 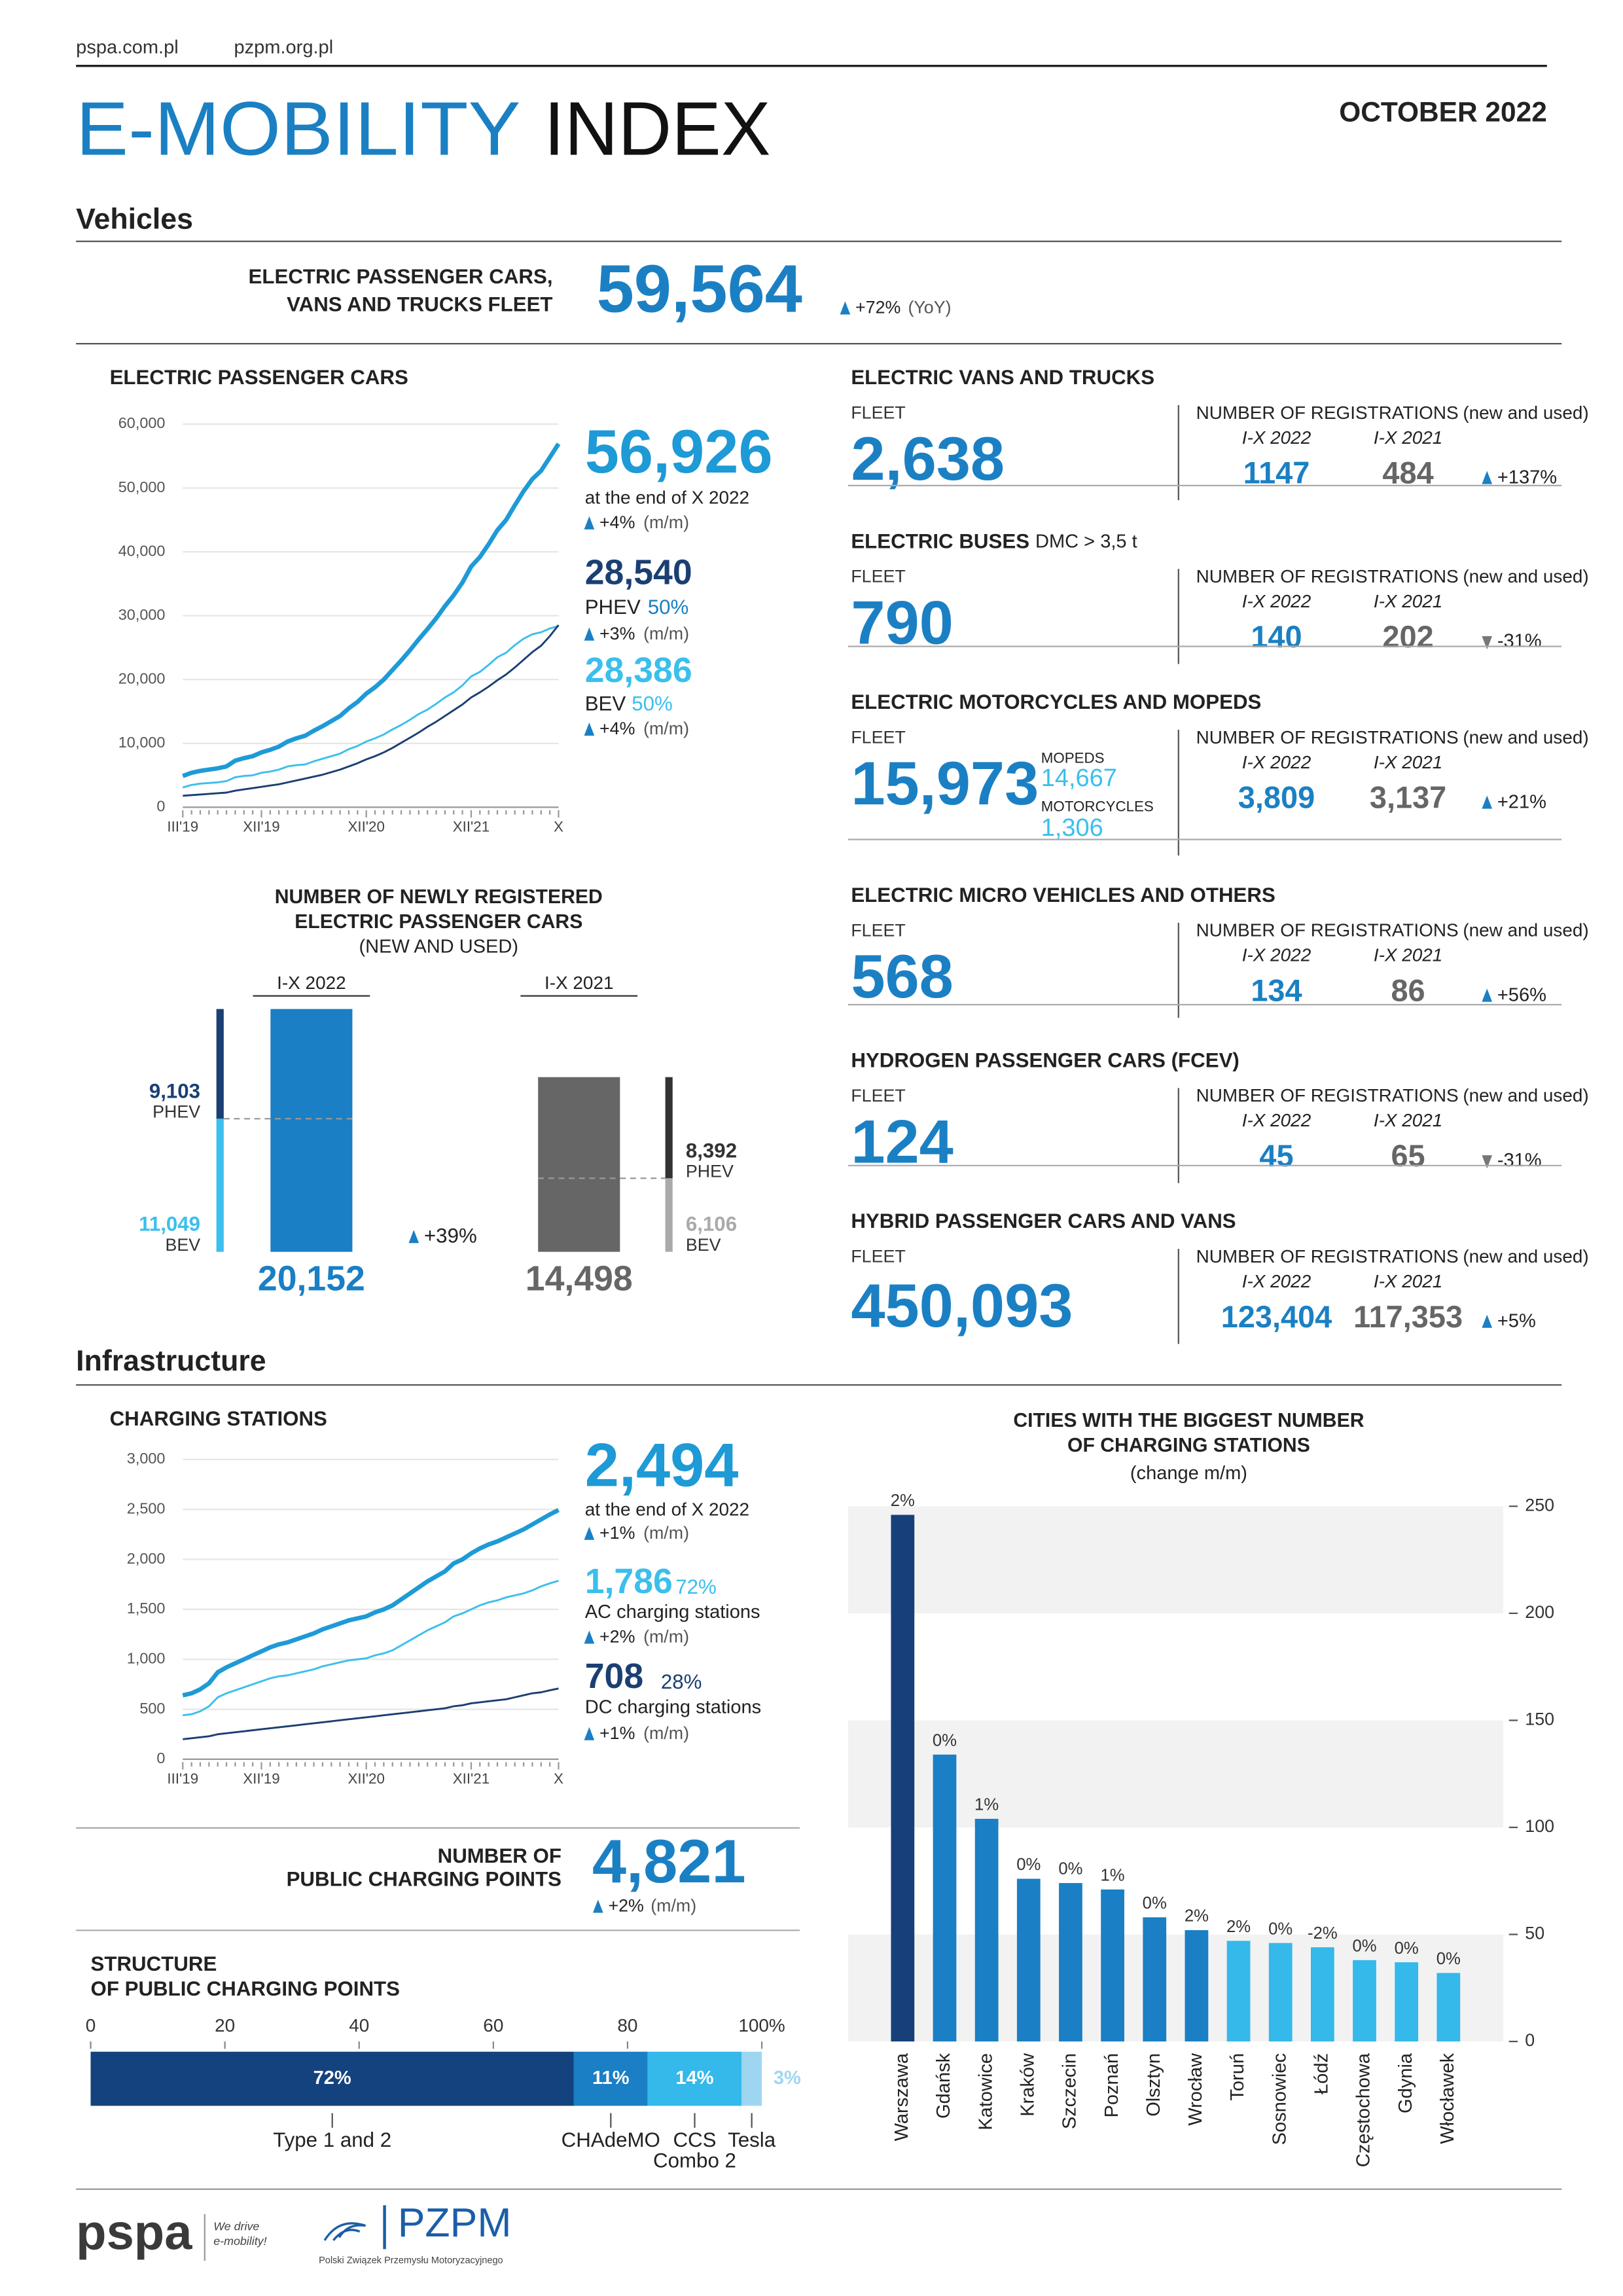 What do you see at coordinates (1448, 2098) in the screenshot?
I see `x-tick-label: Włocławek` at bounding box center [1448, 2098].